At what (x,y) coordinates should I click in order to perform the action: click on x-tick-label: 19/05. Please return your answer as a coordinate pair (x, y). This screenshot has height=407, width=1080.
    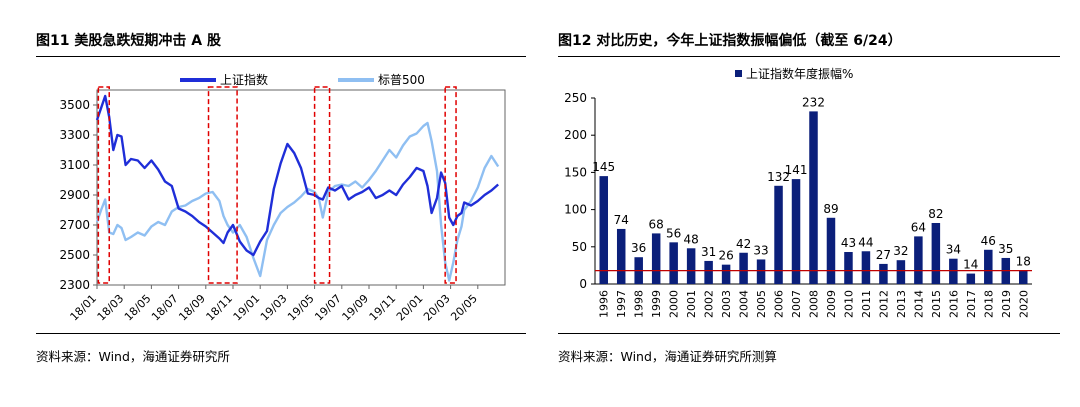
    Looking at the image, I should click on (301, 308).